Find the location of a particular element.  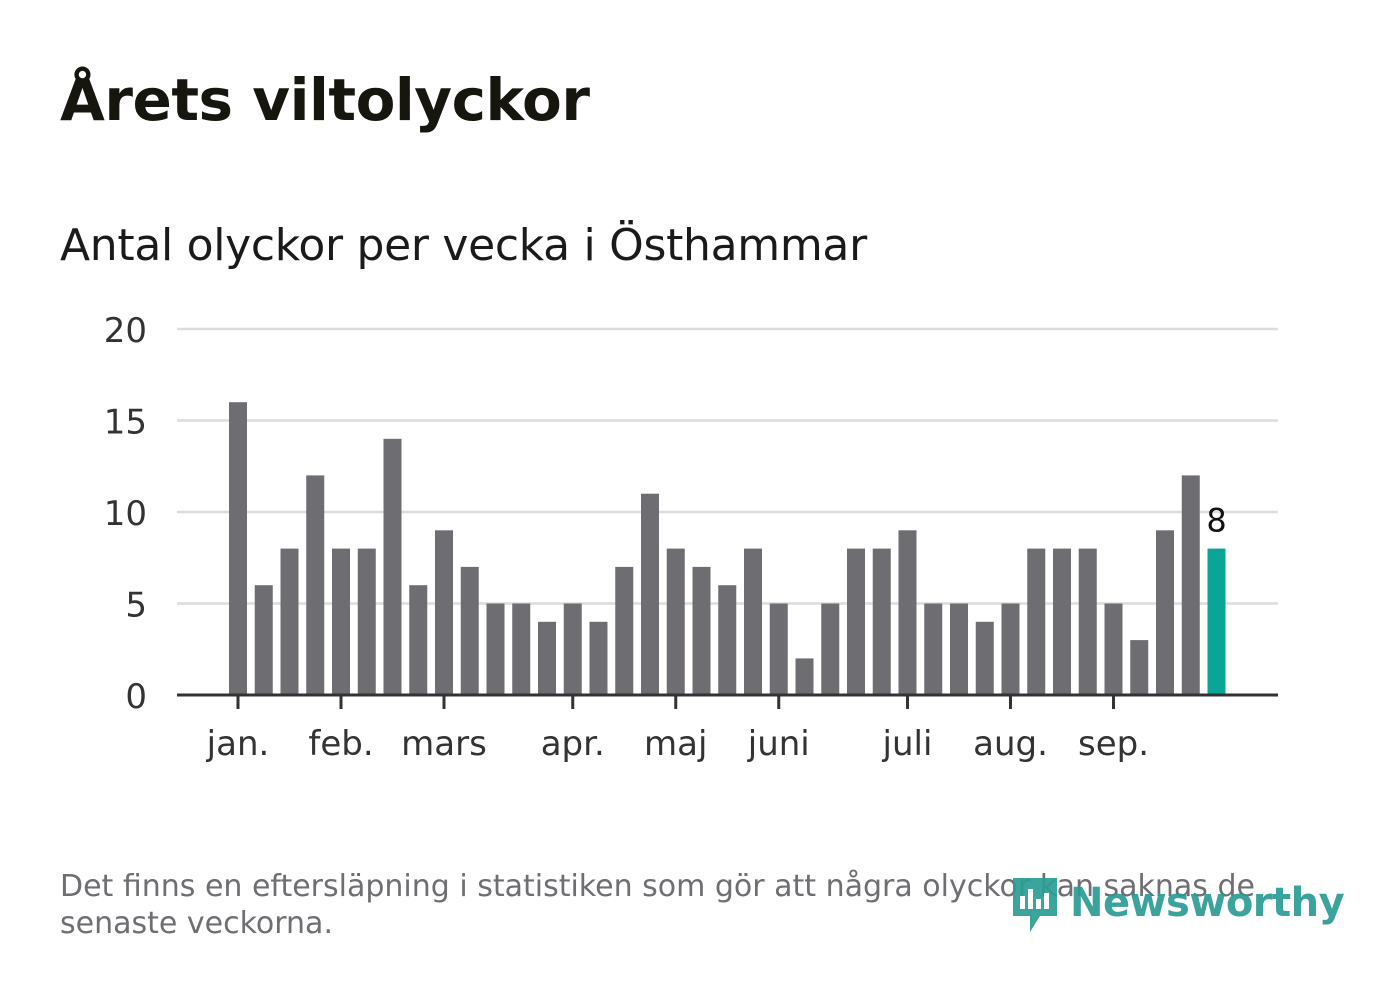

y-tick-label: 0 is located at coordinates (136, 697).